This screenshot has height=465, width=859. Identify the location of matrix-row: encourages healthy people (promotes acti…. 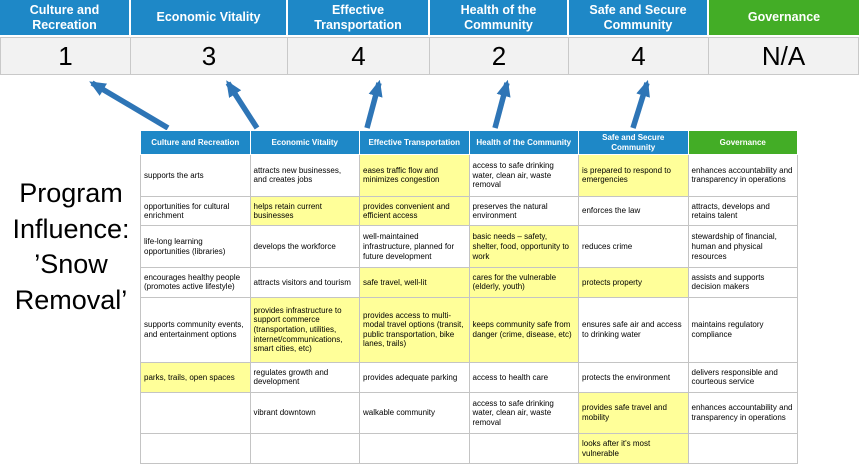
(469, 282).